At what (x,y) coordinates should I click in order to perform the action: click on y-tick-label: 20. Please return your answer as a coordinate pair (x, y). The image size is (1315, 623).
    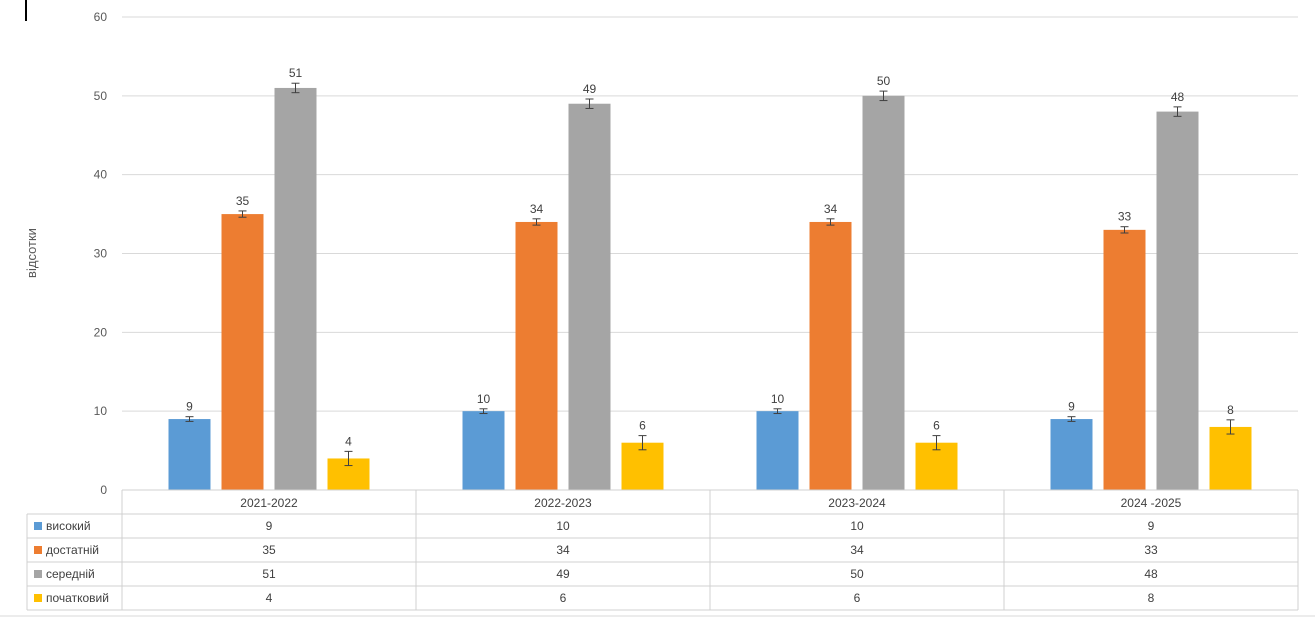
    Looking at the image, I should click on (101, 332).